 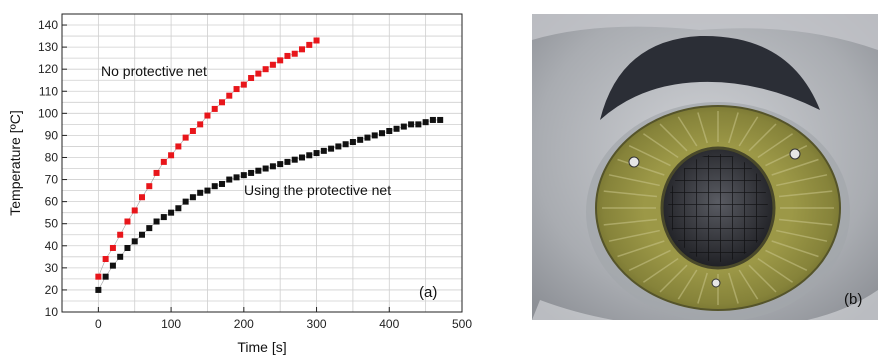 What do you see at coordinates (244, 324) in the screenshot?
I see `x-tick-label: 200` at bounding box center [244, 324].